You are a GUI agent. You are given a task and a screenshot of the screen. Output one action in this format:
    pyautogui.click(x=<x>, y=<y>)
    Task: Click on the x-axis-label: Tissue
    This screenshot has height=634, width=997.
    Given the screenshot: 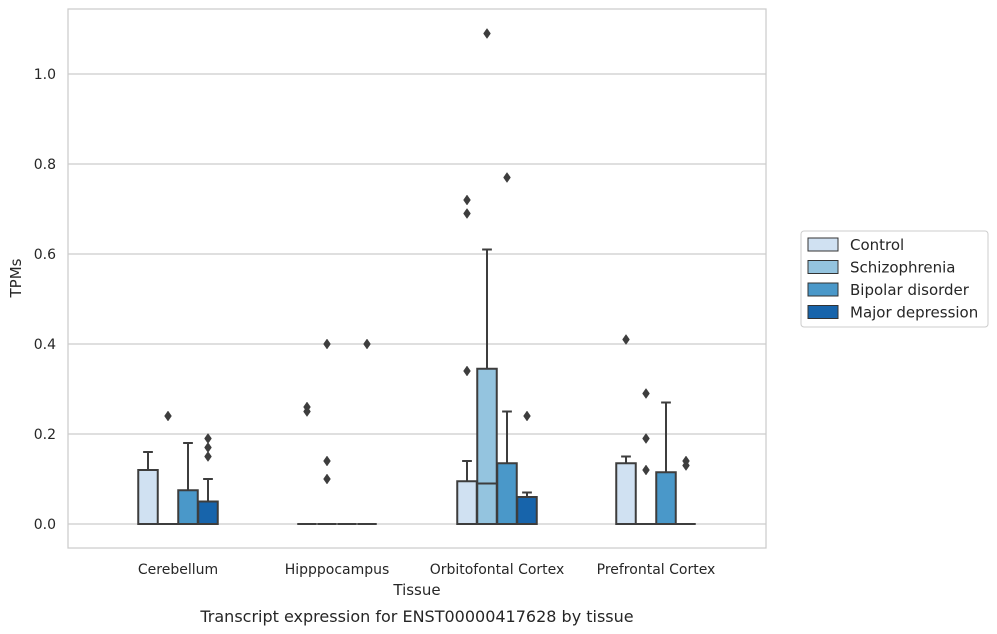 What is the action you would take?
    pyautogui.click(x=416, y=590)
    